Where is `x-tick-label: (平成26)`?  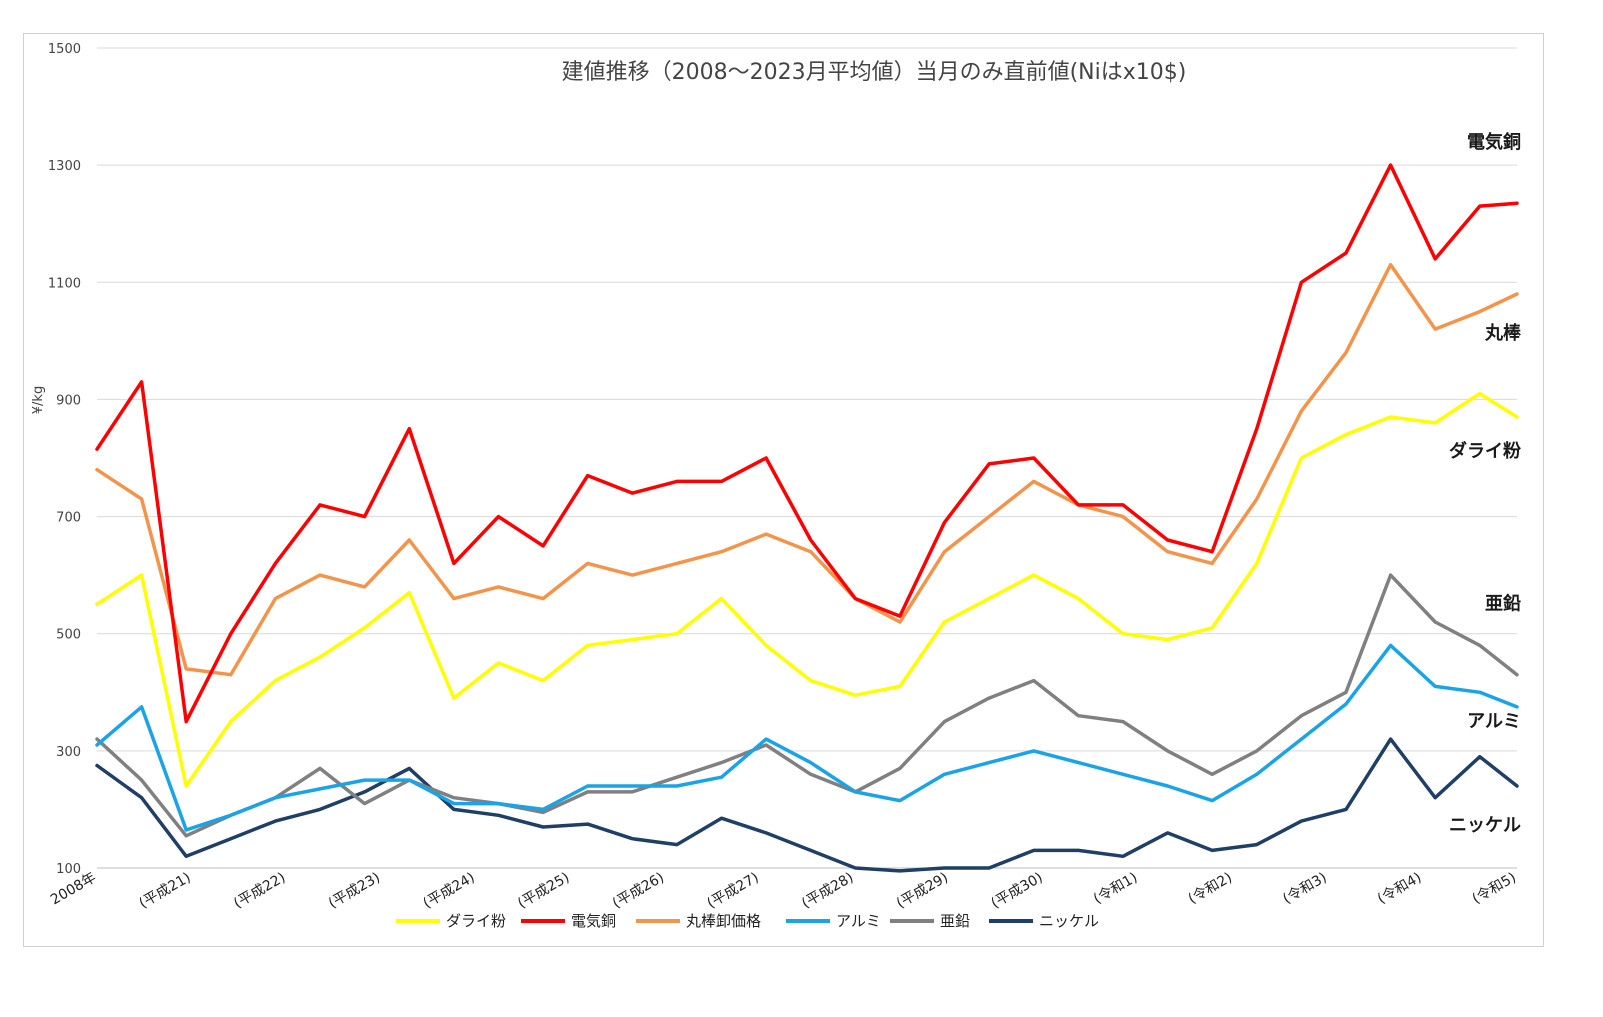 x-tick-label: (平成26) is located at coordinates (638, 891).